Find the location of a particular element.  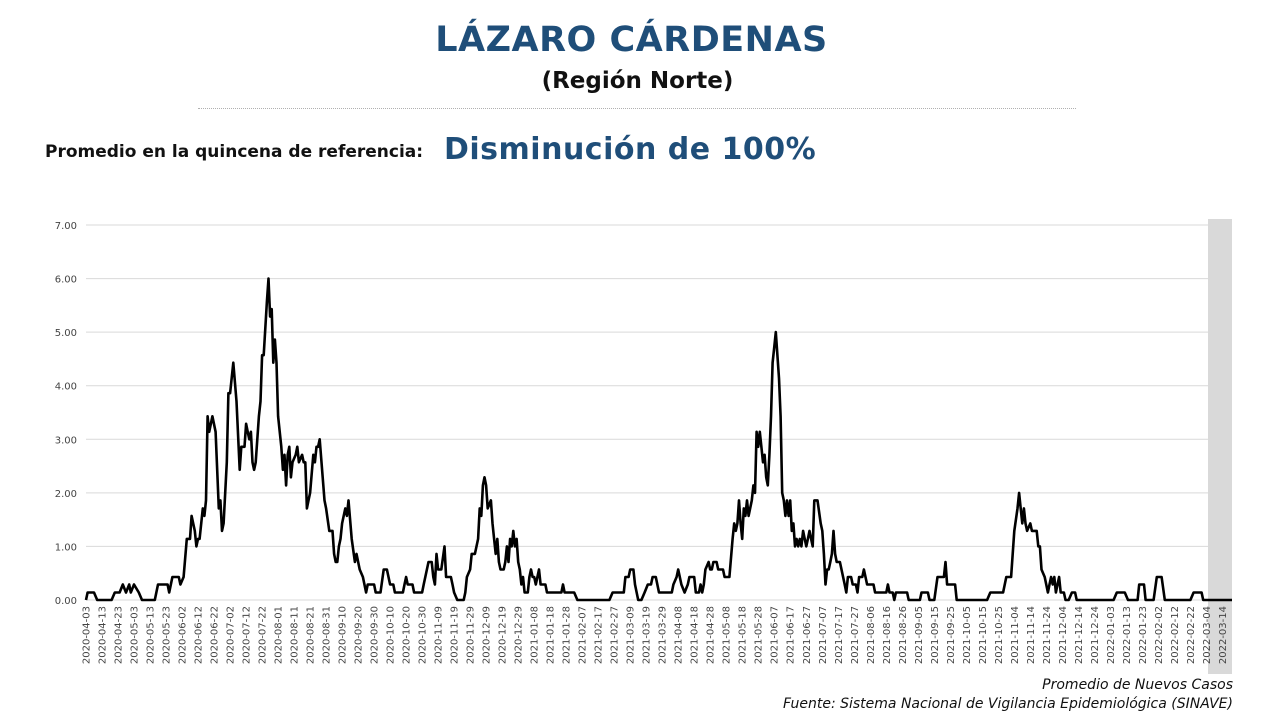

x-tick-label: 2021-08-26 is located at coordinates (903, 635).